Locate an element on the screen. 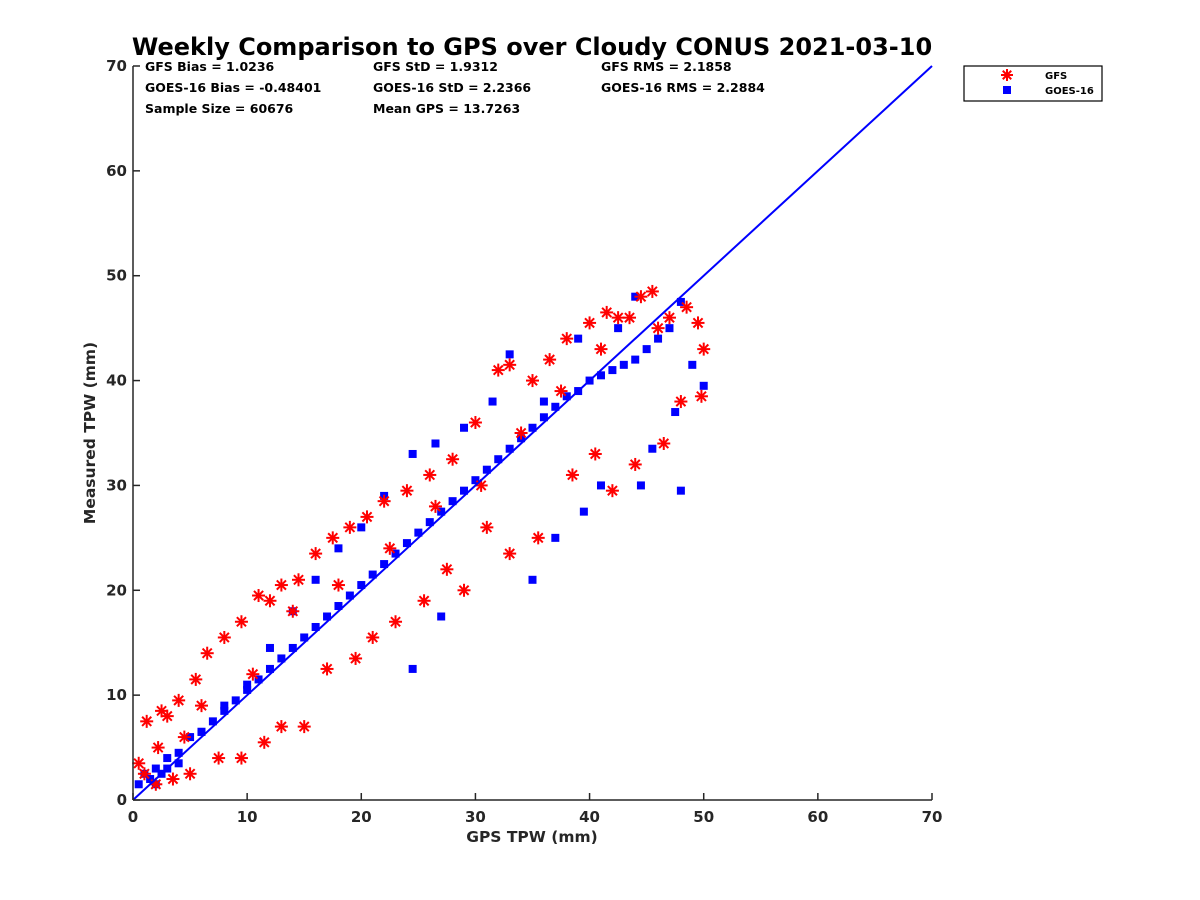 This screenshot has height=900, width=1200. x-axis-label: GPS TPW (mm) is located at coordinates (532, 837).